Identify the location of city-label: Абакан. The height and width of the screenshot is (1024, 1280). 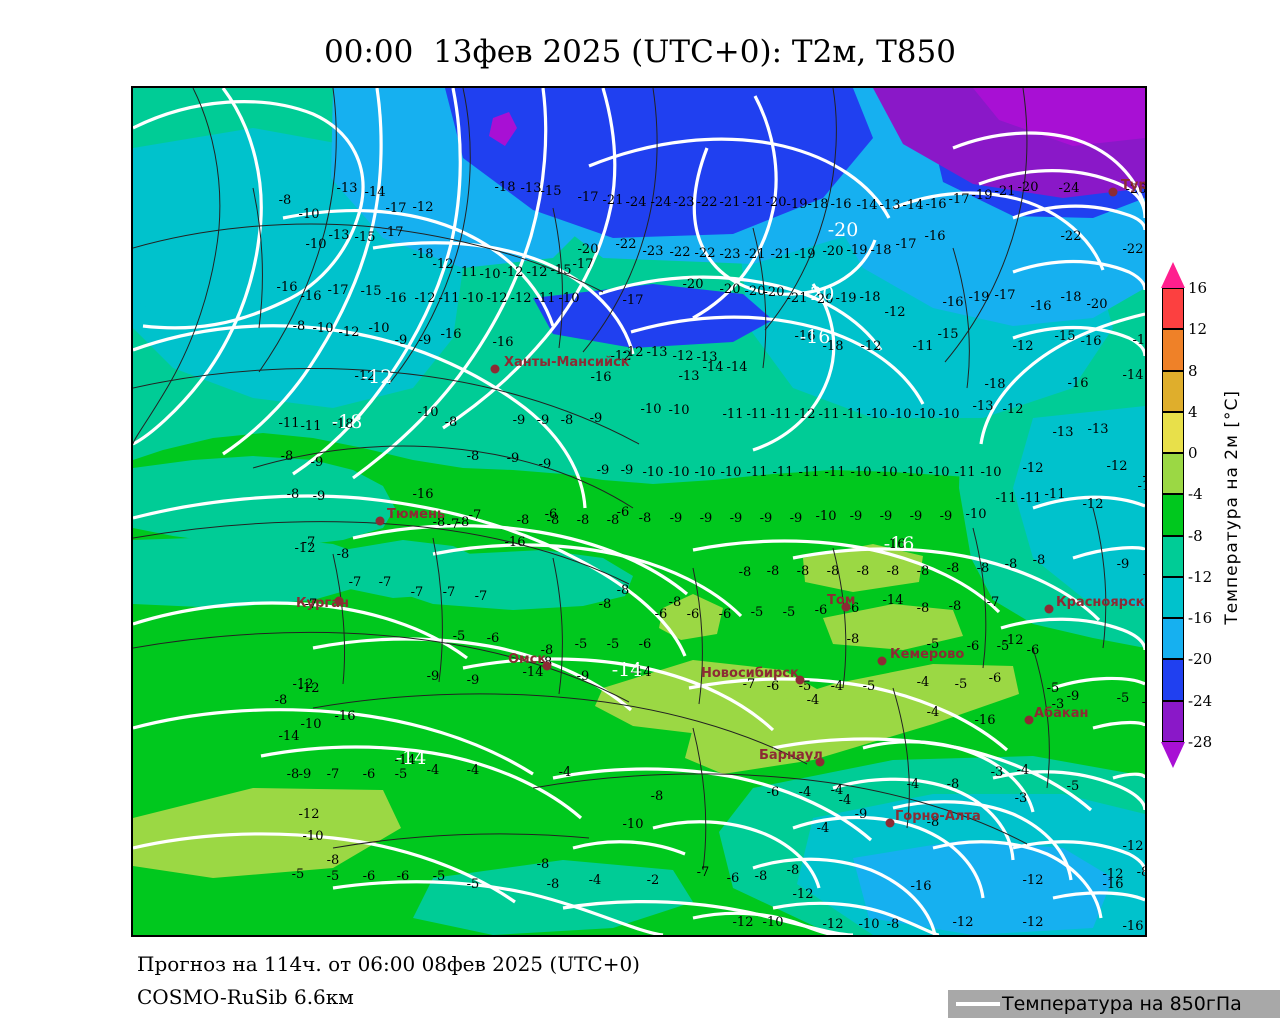
(1061, 713).